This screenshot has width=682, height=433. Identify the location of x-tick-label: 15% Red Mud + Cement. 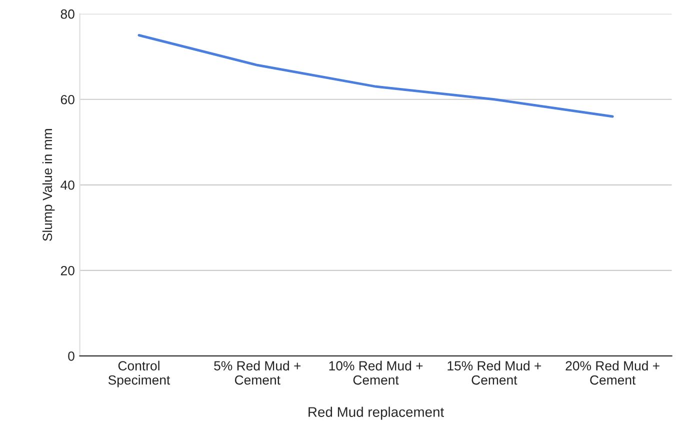
(495, 372).